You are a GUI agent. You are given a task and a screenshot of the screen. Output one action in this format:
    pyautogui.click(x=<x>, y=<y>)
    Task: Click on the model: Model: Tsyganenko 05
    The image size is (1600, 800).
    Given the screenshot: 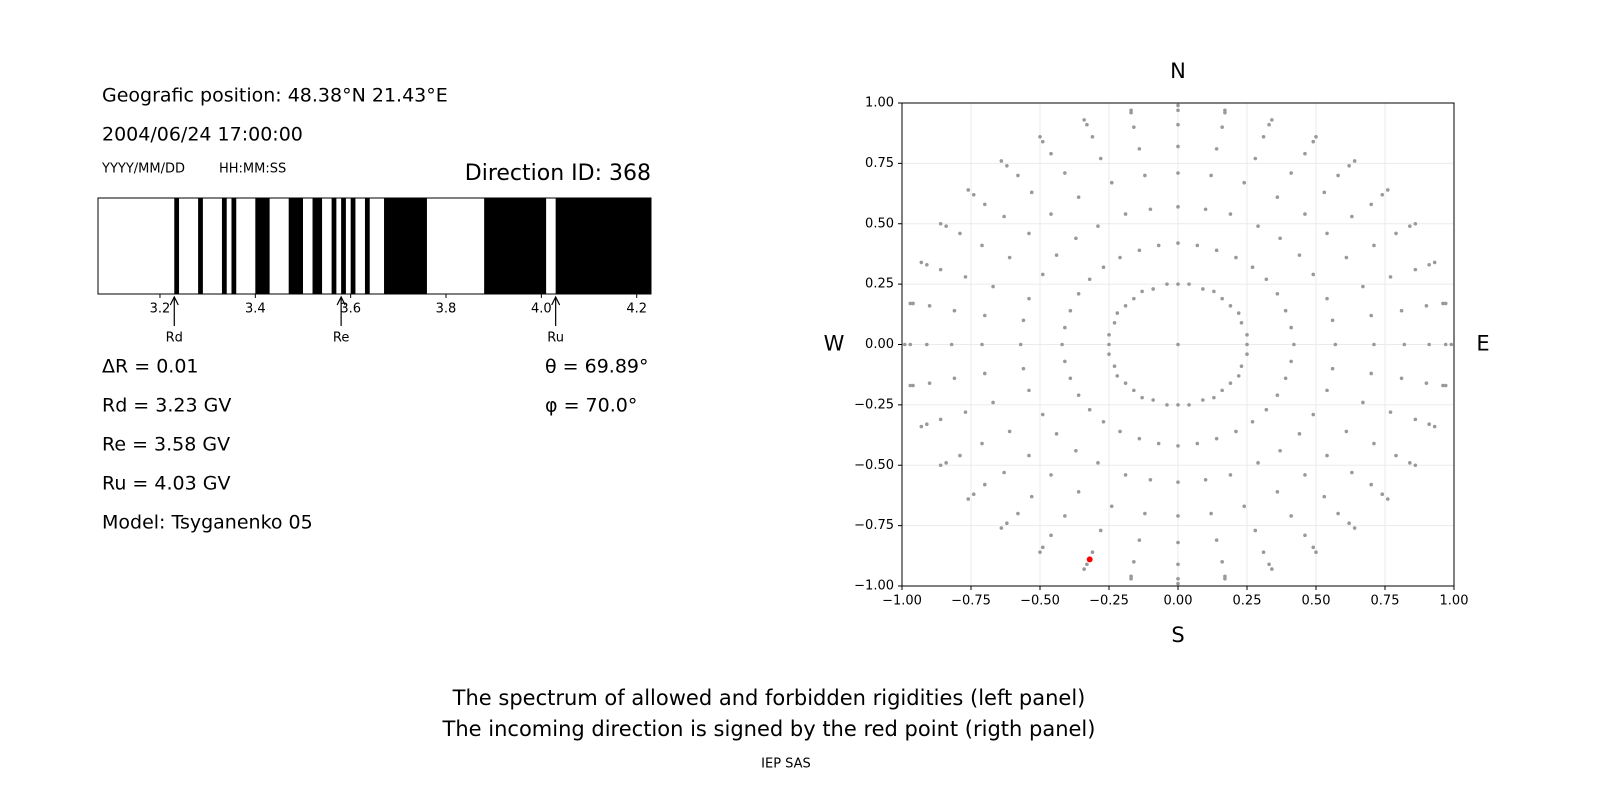 What is the action you would take?
    pyautogui.click(x=207, y=523)
    